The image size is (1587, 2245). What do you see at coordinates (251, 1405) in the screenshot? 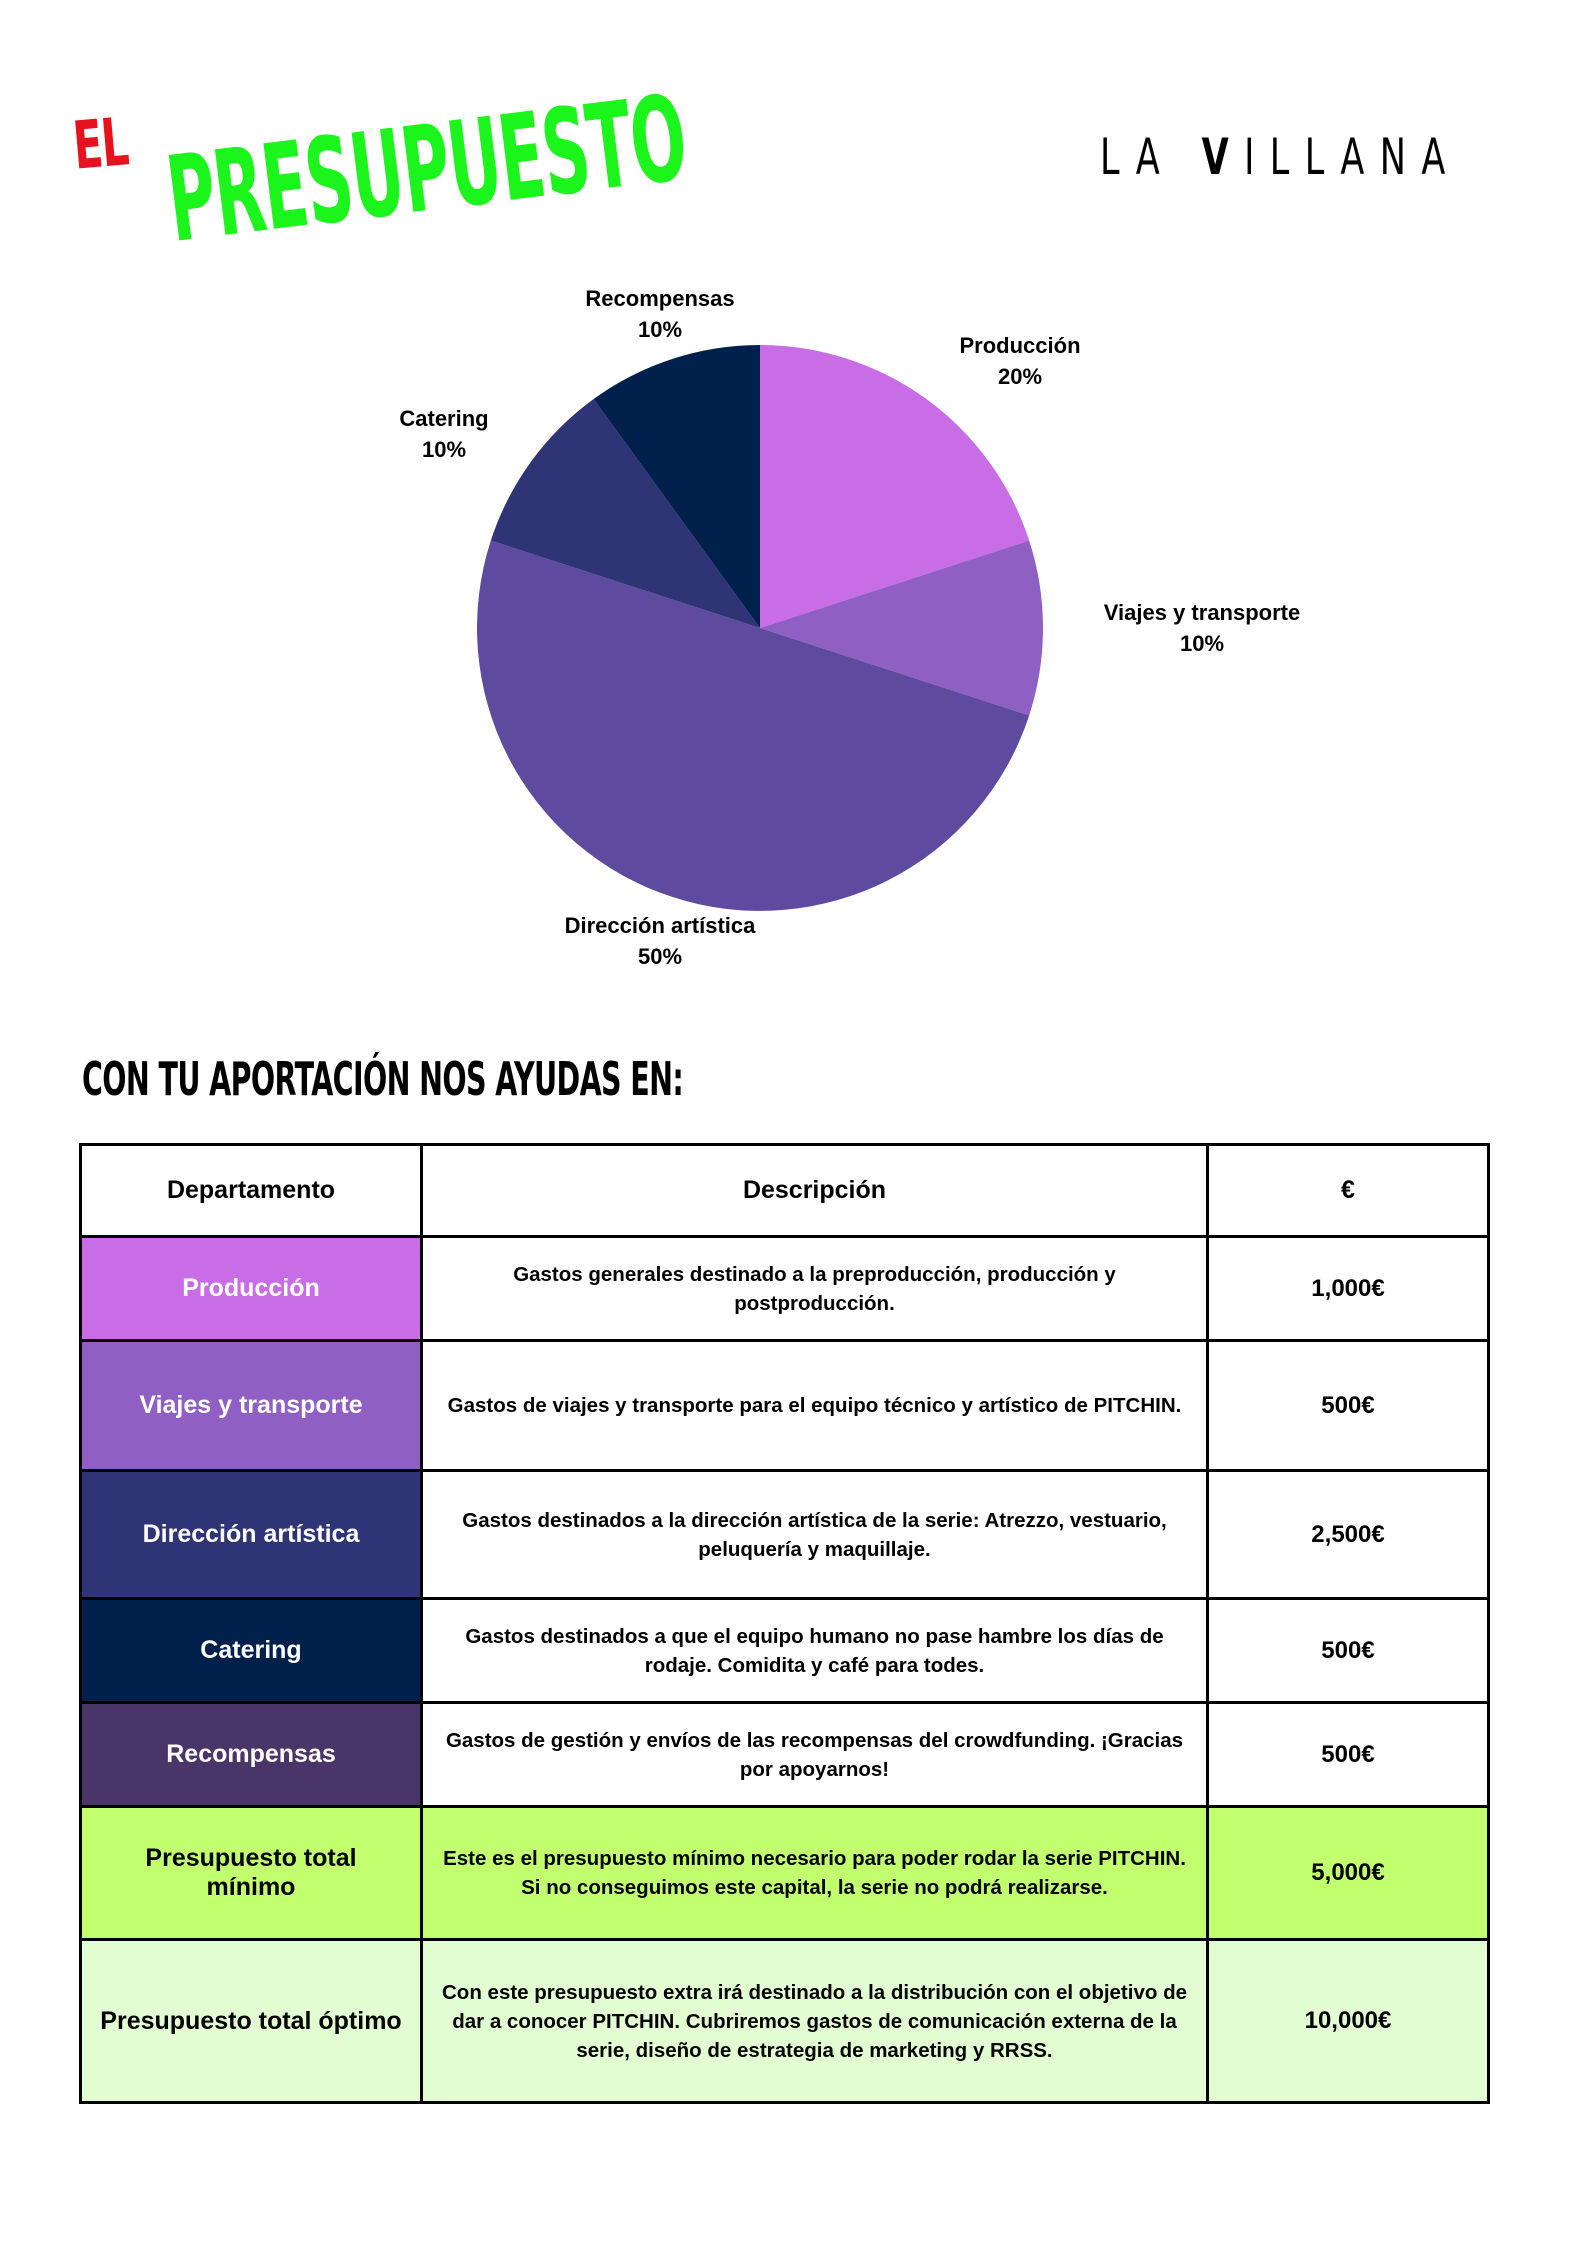
I see `dept-cell: Viajes y transporte` at bounding box center [251, 1405].